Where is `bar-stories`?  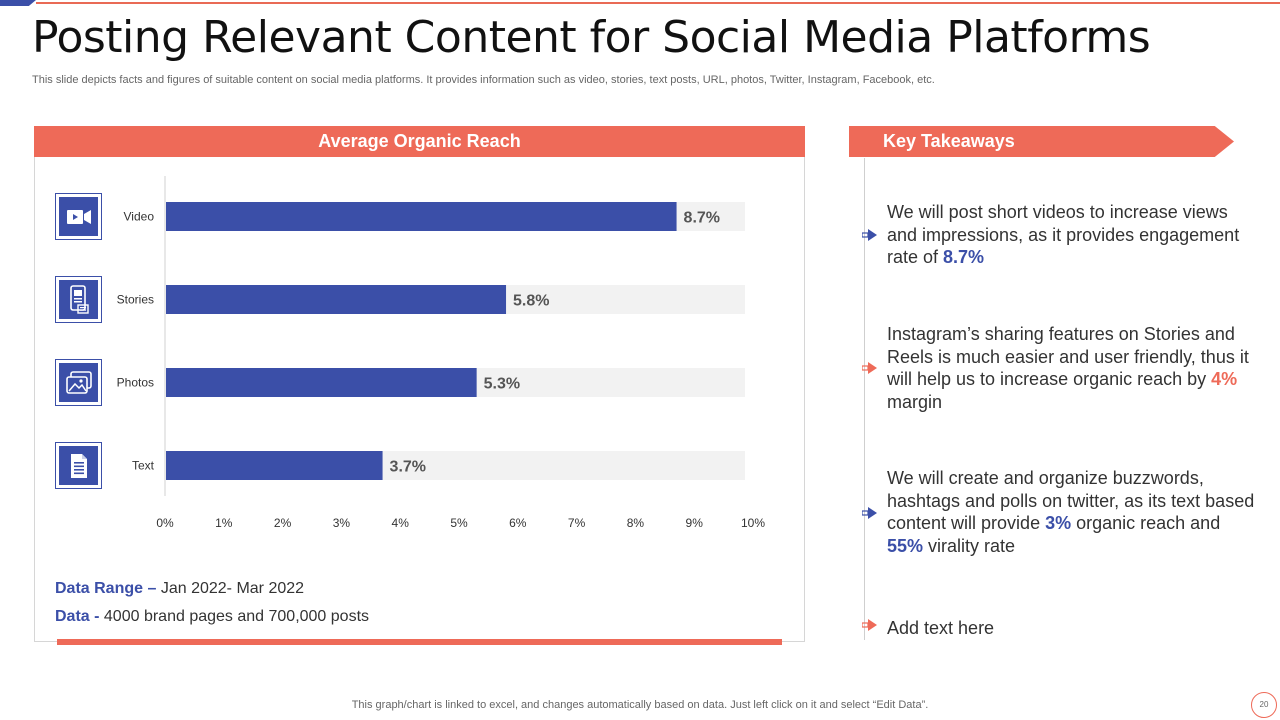 bar-stories is located at coordinates (336, 299).